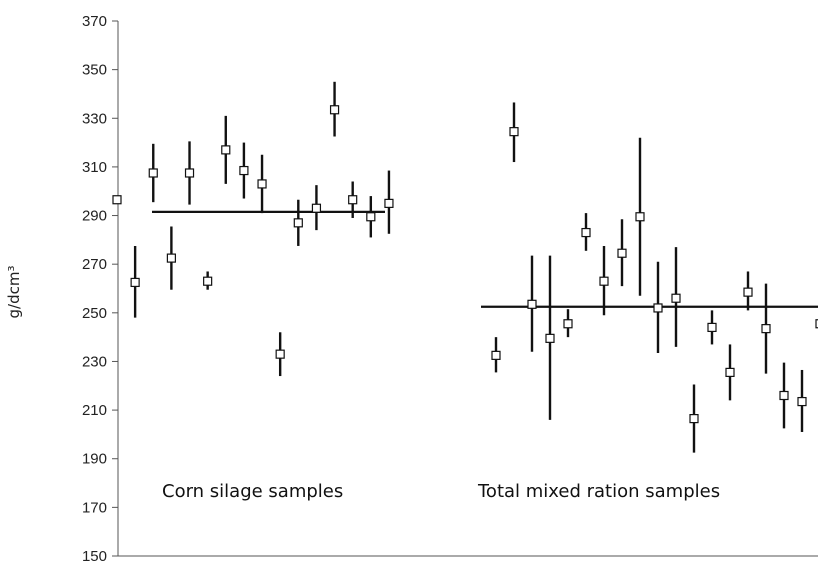 The width and height of the screenshot is (818, 563). I want to click on y-tick-label: 170, so click(94, 507).